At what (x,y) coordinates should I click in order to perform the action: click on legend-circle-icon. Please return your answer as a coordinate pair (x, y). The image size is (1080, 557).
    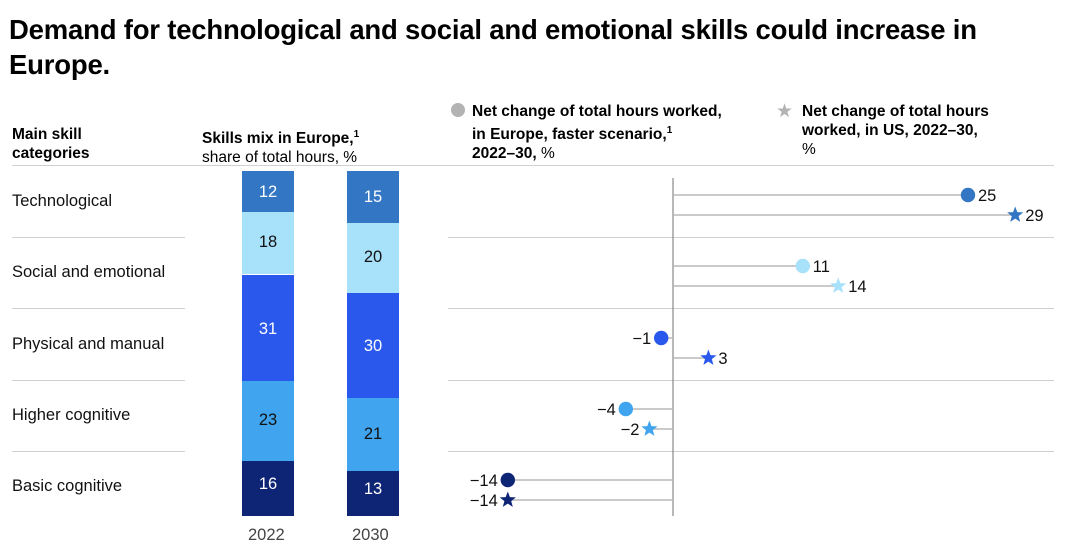
    Looking at the image, I should click on (458, 110).